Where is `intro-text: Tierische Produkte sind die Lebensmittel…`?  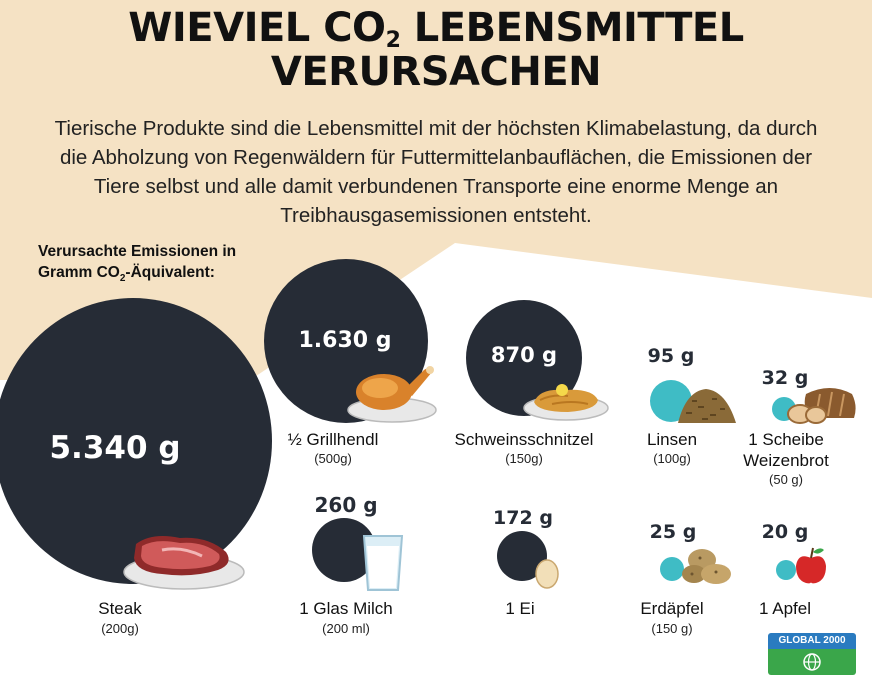
intro-text: Tierische Produkte sind die Lebensmittel… is located at coordinates (436, 172).